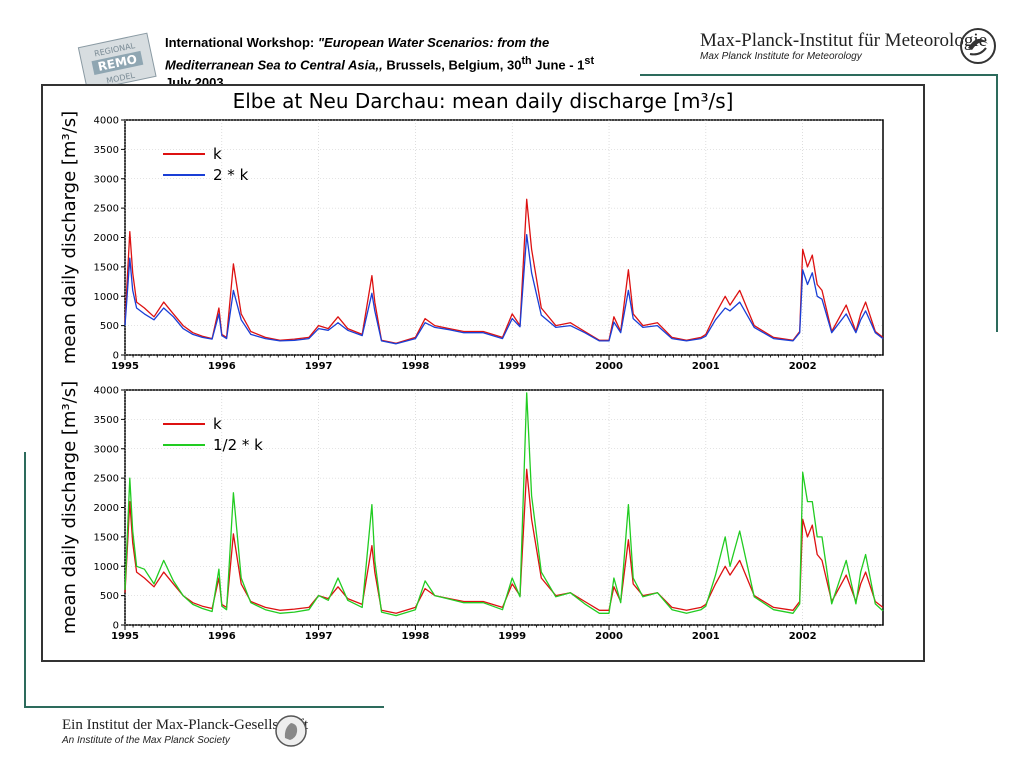 The height and width of the screenshot is (768, 1024). Describe the element at coordinates (204, 707) in the screenshot. I see `frame-line-bottom-left` at that location.